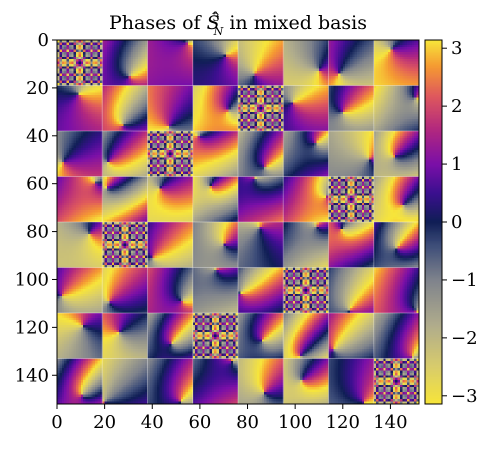 This screenshot has width=501, height=457. Describe the element at coordinates (464, 396) in the screenshot. I see `colorbar-tick-label: −3` at that location.